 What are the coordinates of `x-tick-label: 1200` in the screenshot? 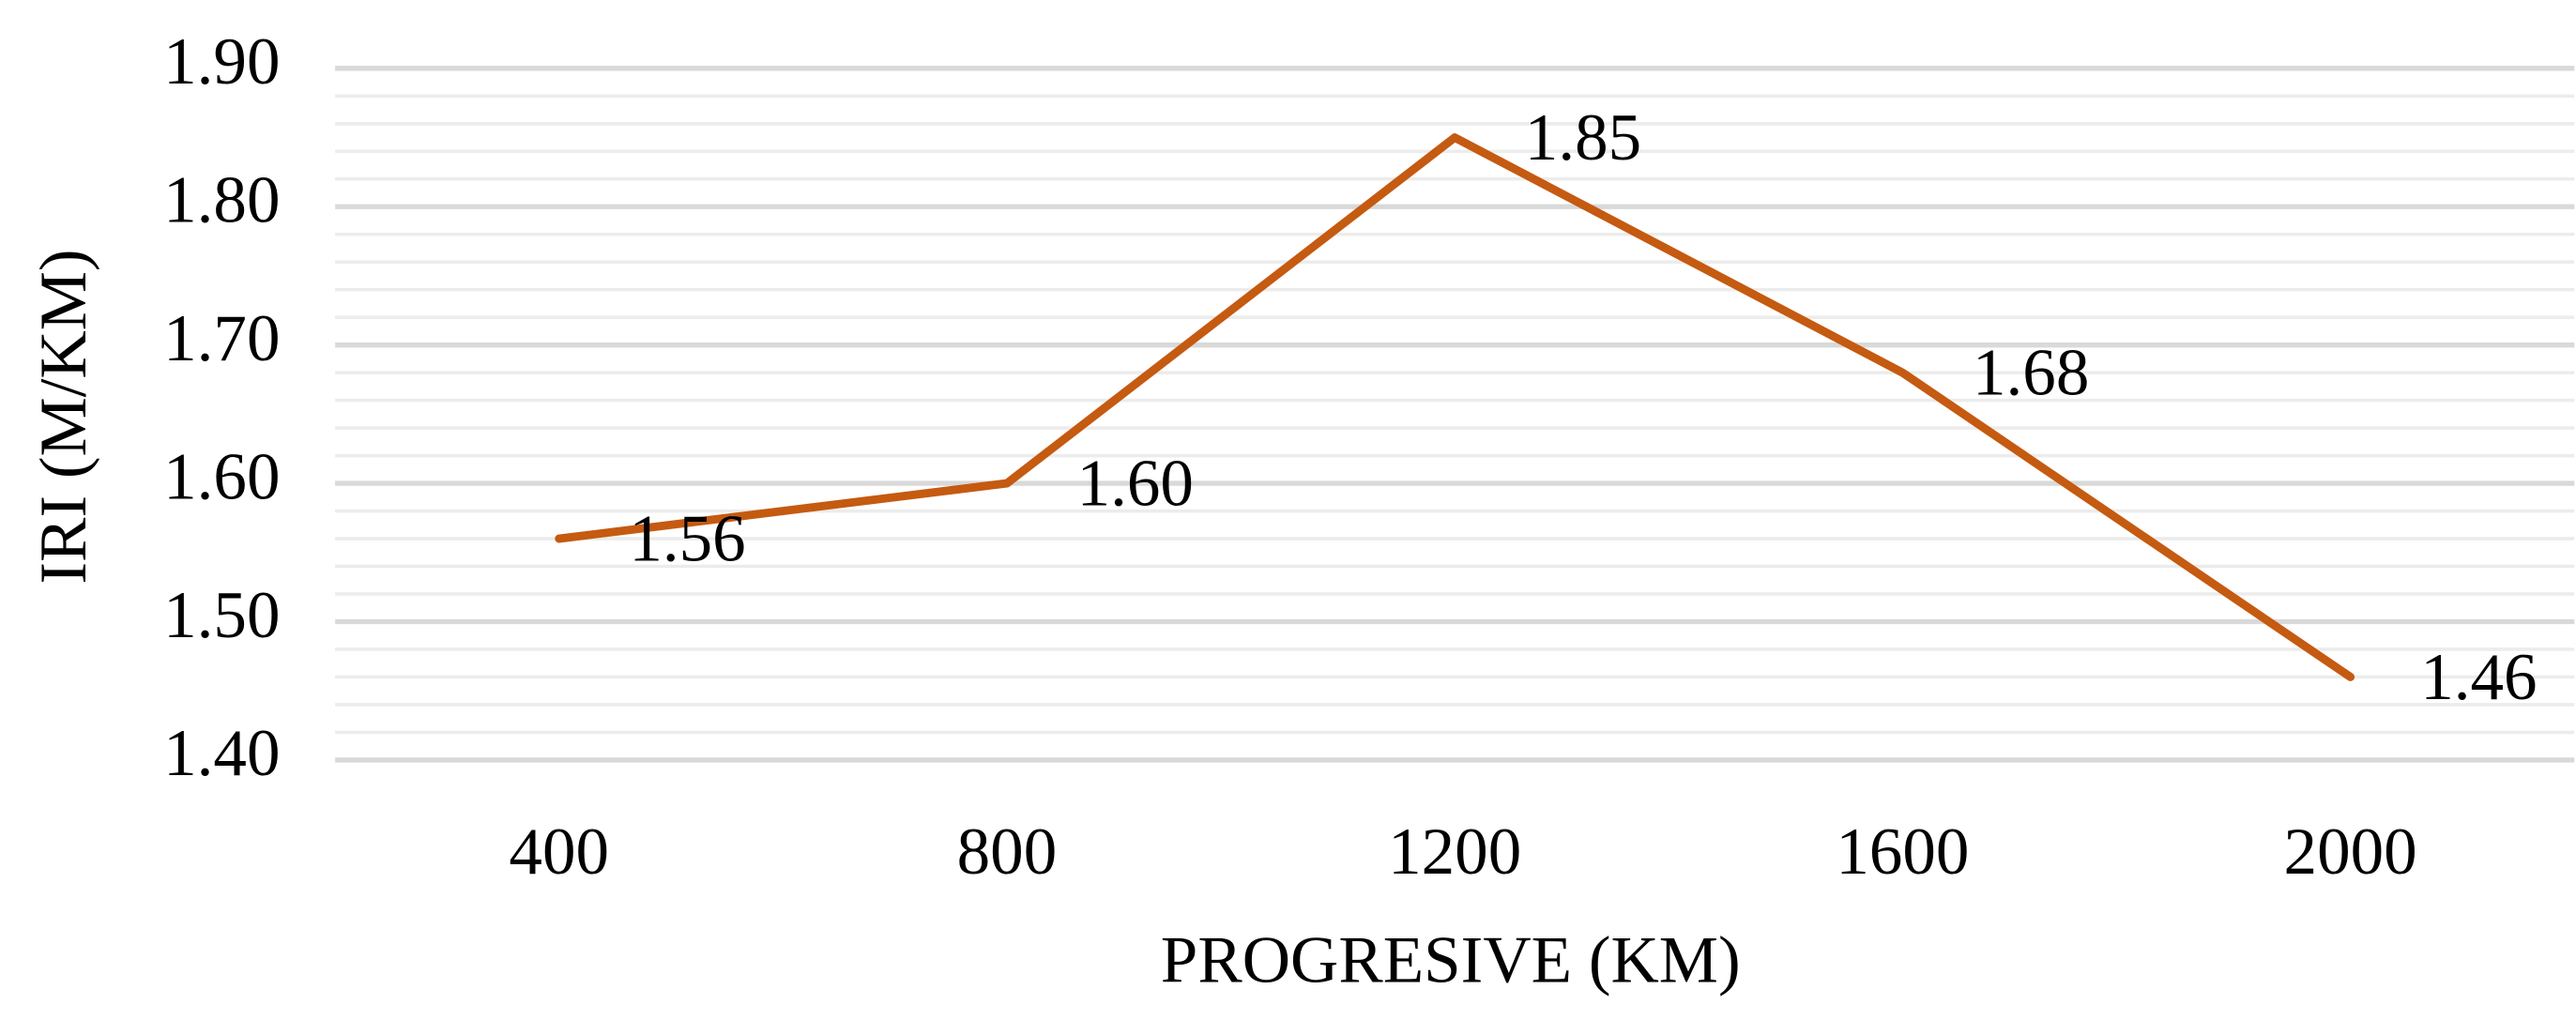 It's located at (1454, 852).